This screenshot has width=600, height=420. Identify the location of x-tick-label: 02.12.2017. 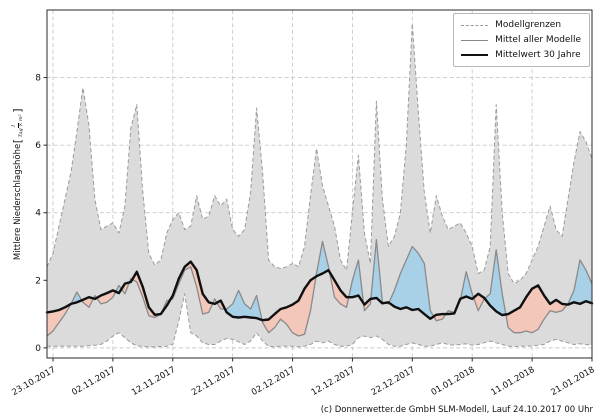
(273, 381).